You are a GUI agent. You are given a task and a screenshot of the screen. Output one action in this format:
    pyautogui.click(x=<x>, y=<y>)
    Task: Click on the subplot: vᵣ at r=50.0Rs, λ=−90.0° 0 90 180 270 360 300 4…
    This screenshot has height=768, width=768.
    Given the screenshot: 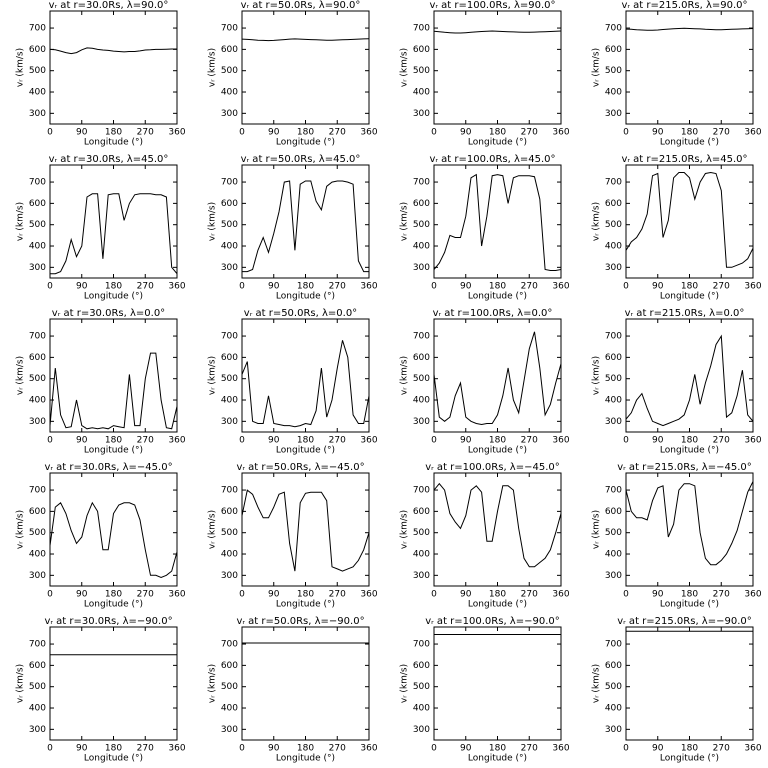 What is the action you would take?
    pyautogui.click(x=293, y=690)
    